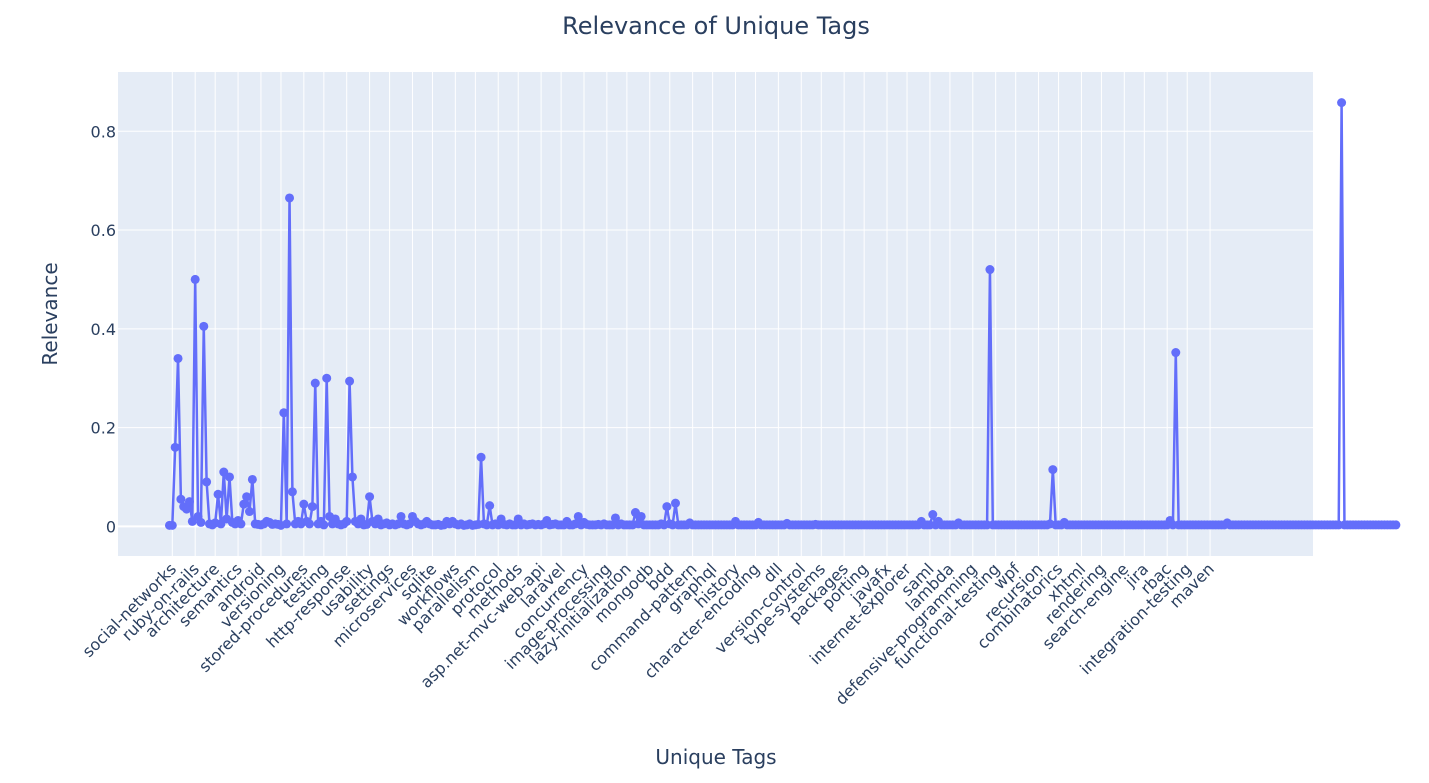 This screenshot has width=1429, height=783. I want to click on y-axis-title: Relevance, so click(50, 313).